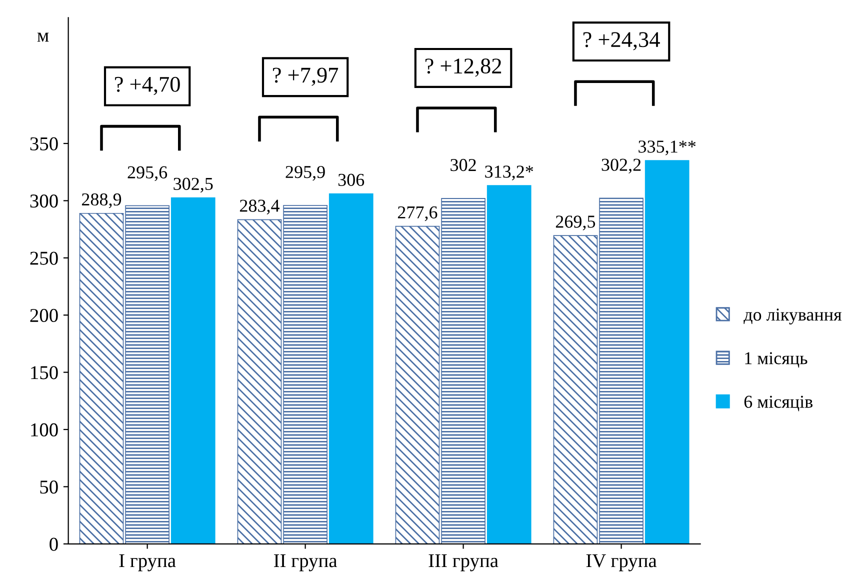 Image resolution: width=854 pixels, height=588 pixels. Describe the element at coordinates (43, 37) in the screenshot. I see `y-axis-title: м` at that location.